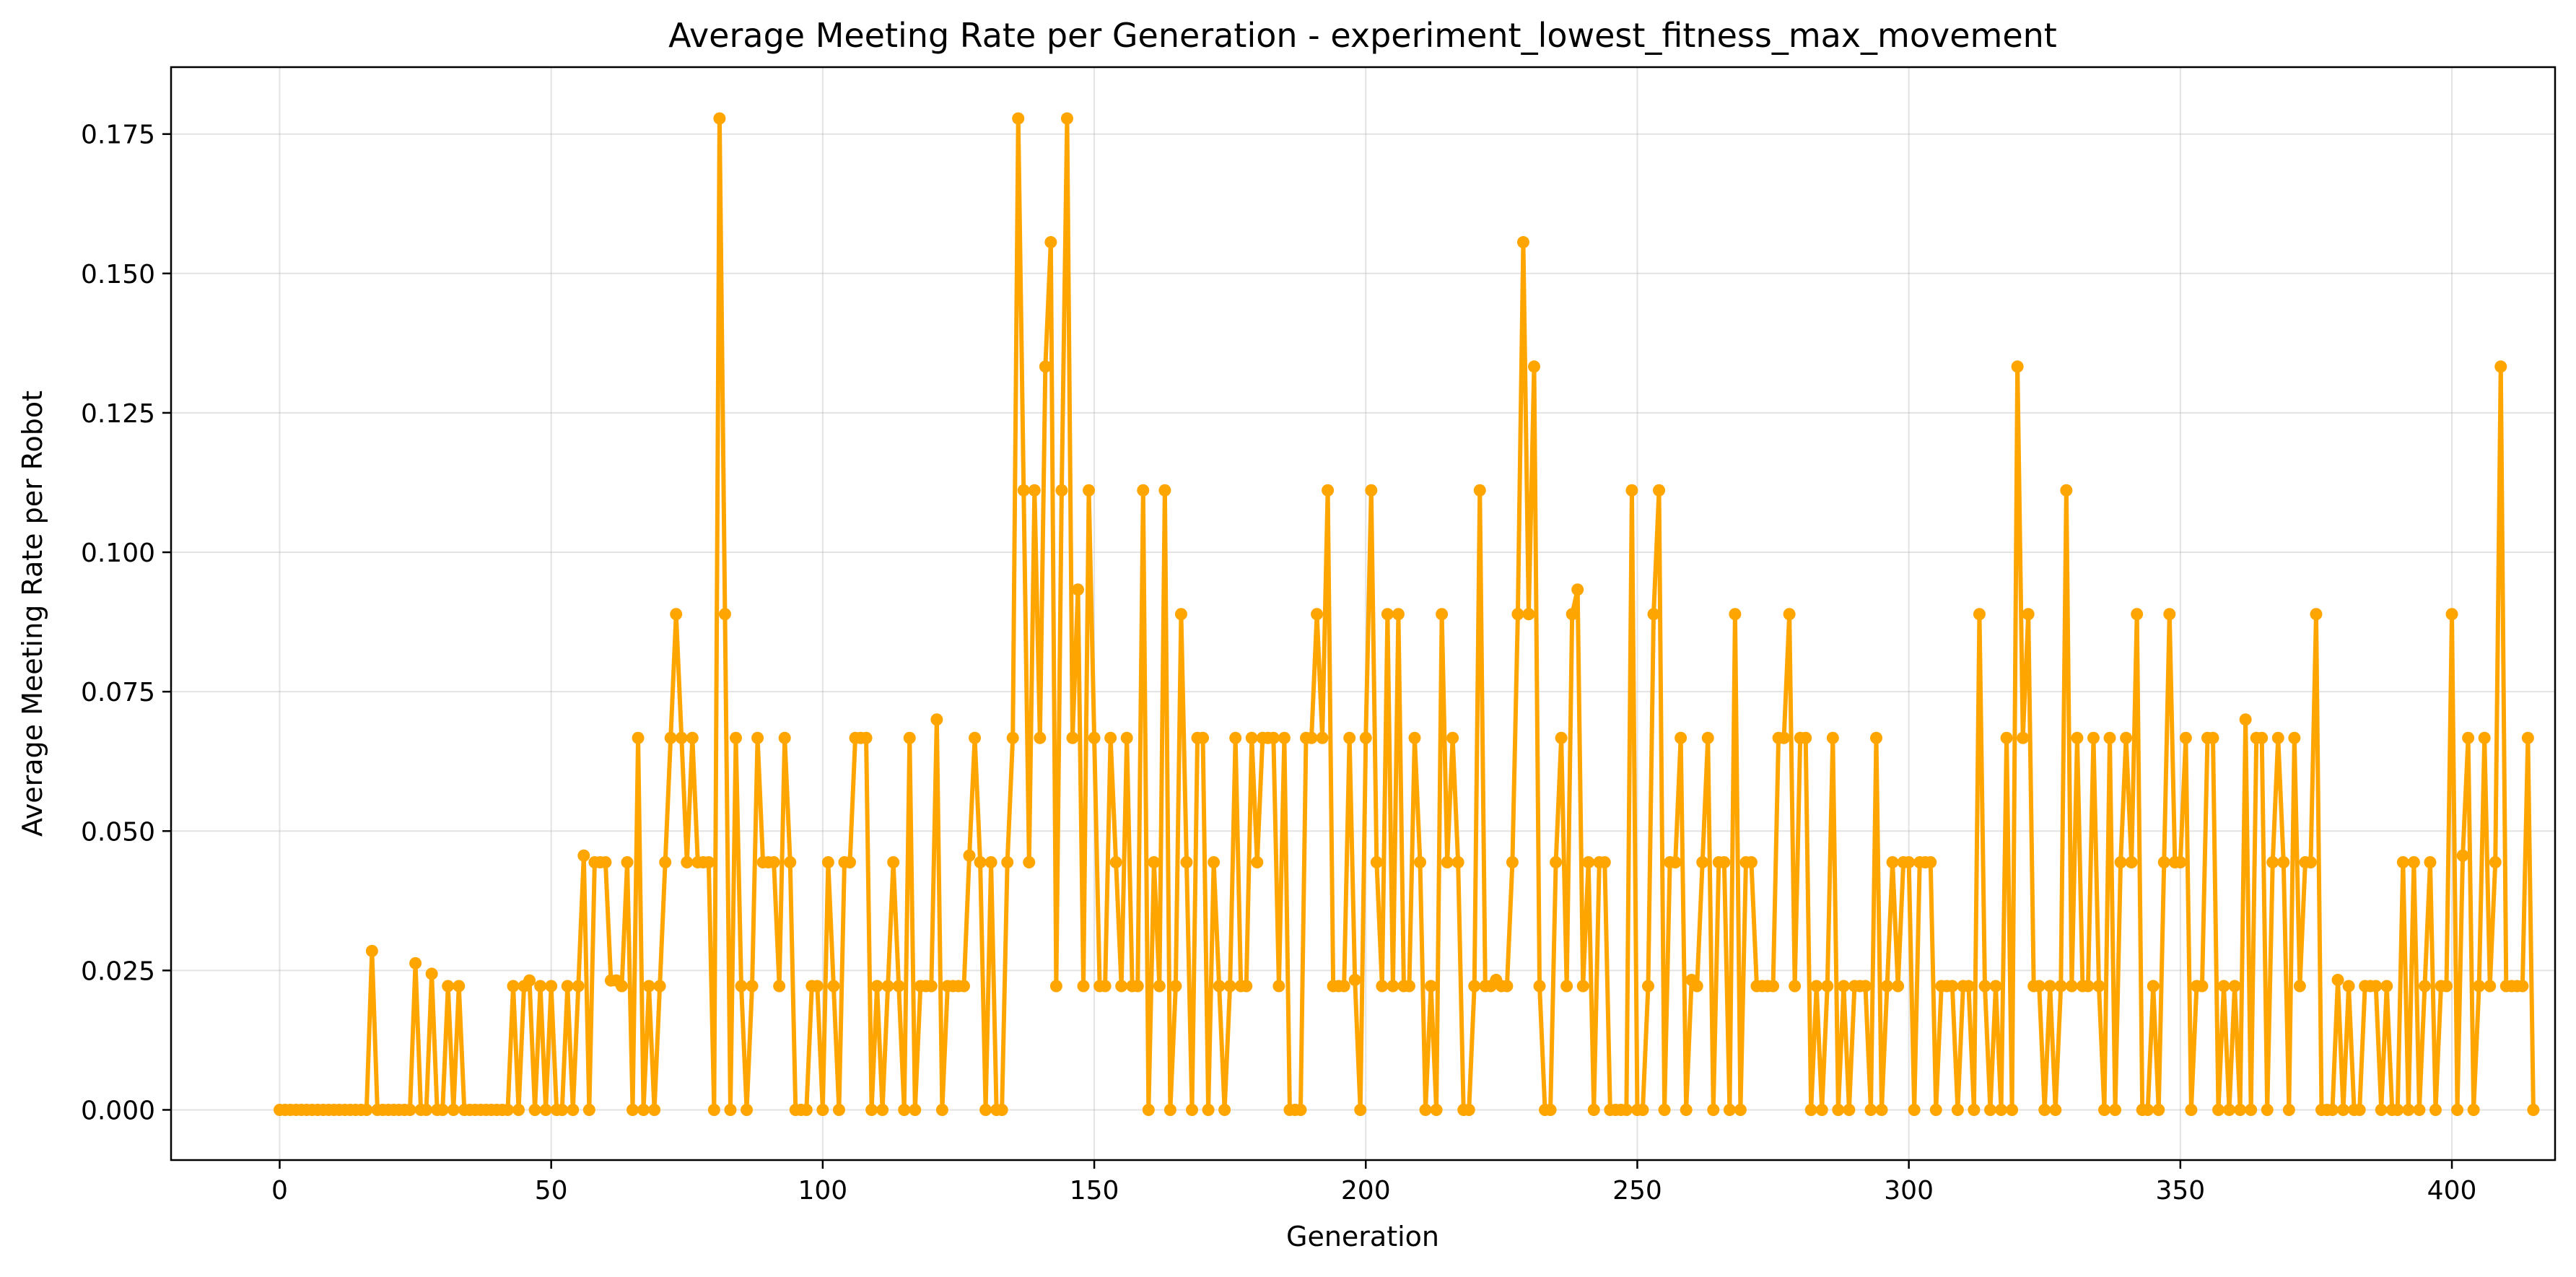  Describe the element at coordinates (1094, 1191) in the screenshot. I see `x-tick-label: 150` at that location.